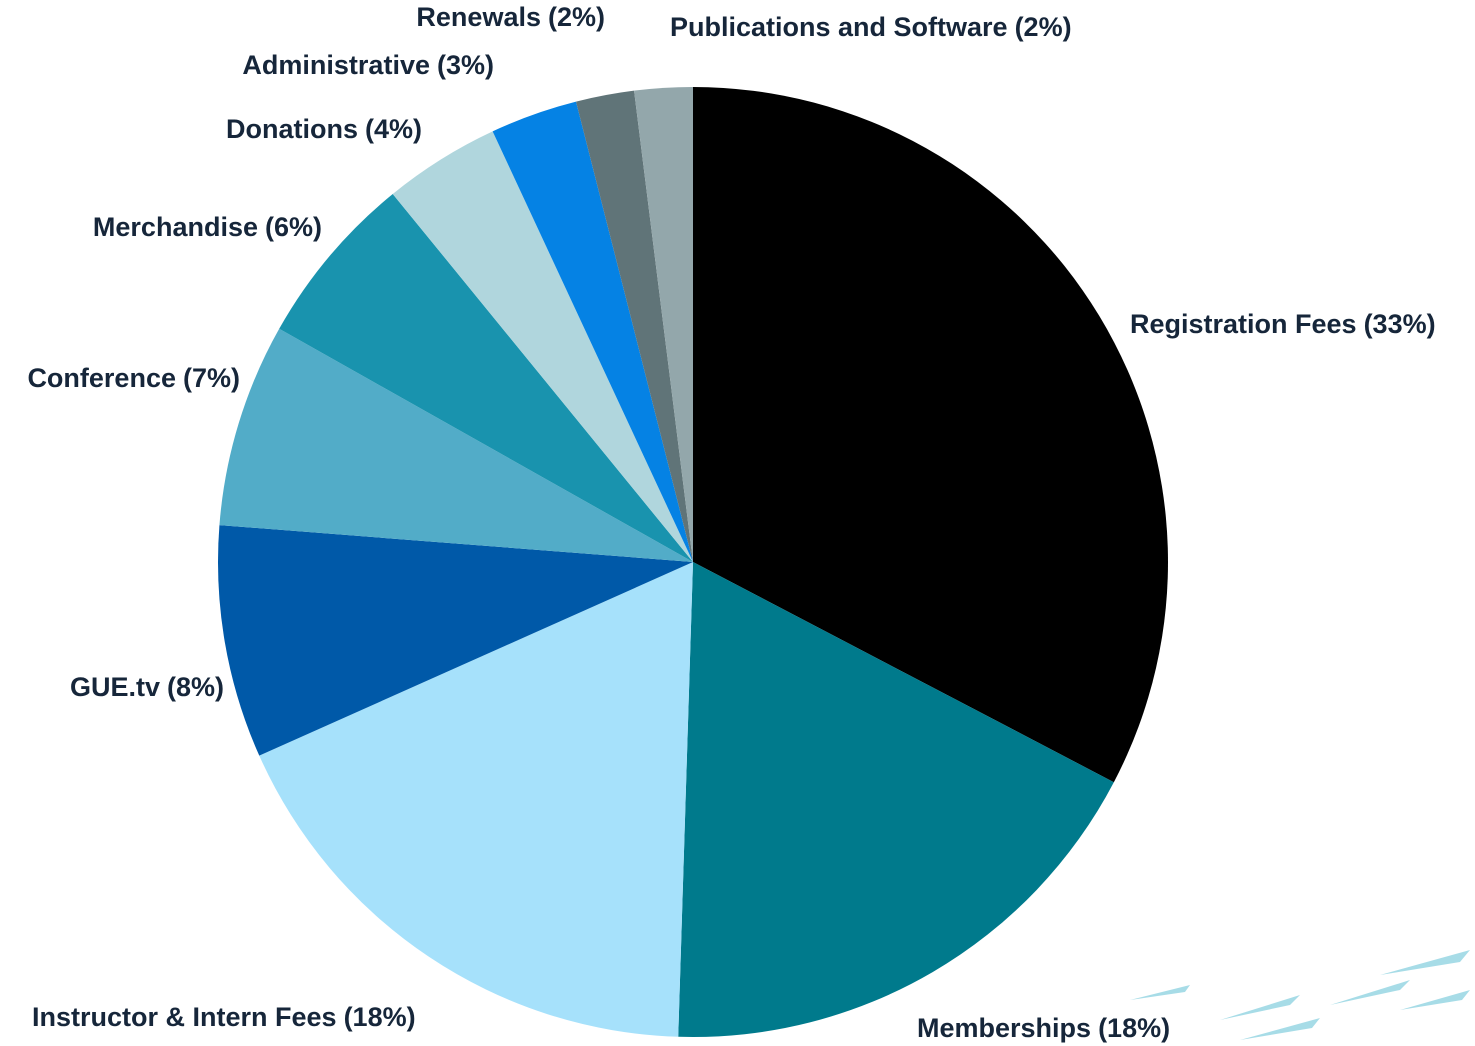 The image size is (1475, 1046). I want to click on slice-label: Donations (4%), so click(324, 129).